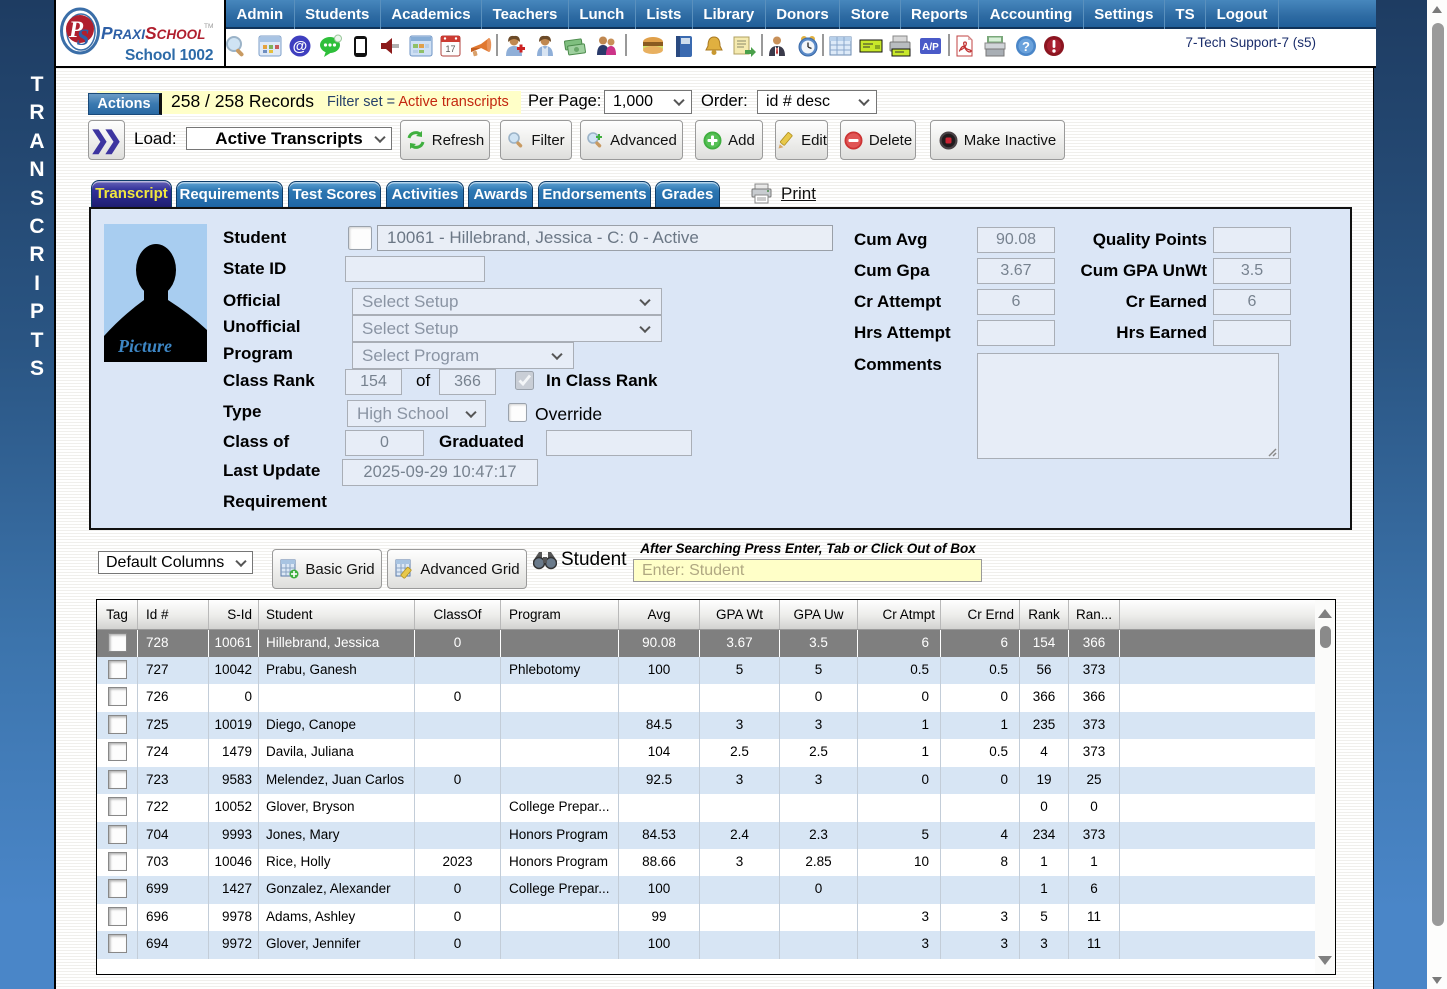 The width and height of the screenshot is (1447, 989). Describe the element at coordinates (153, 33) in the screenshot. I see `svg-text: PRAXISCHOOL` at that location.